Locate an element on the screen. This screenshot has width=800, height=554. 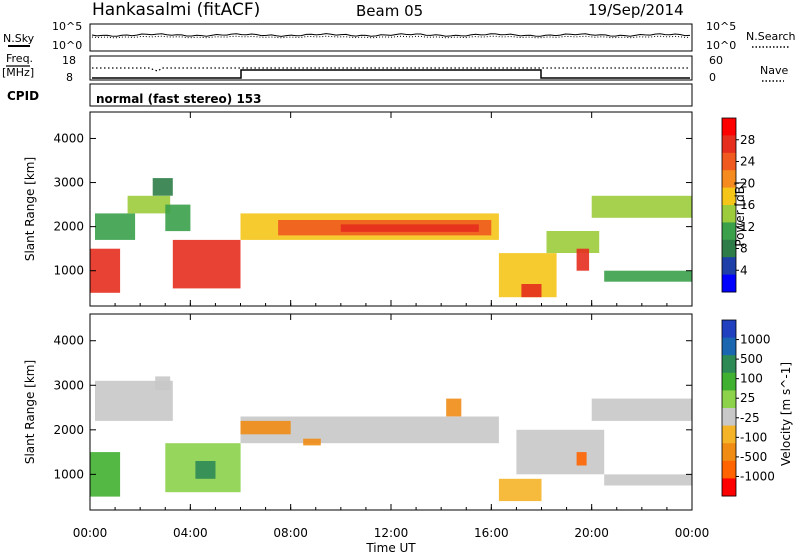
velocity-colorbar-frame is located at coordinates (729, 408).